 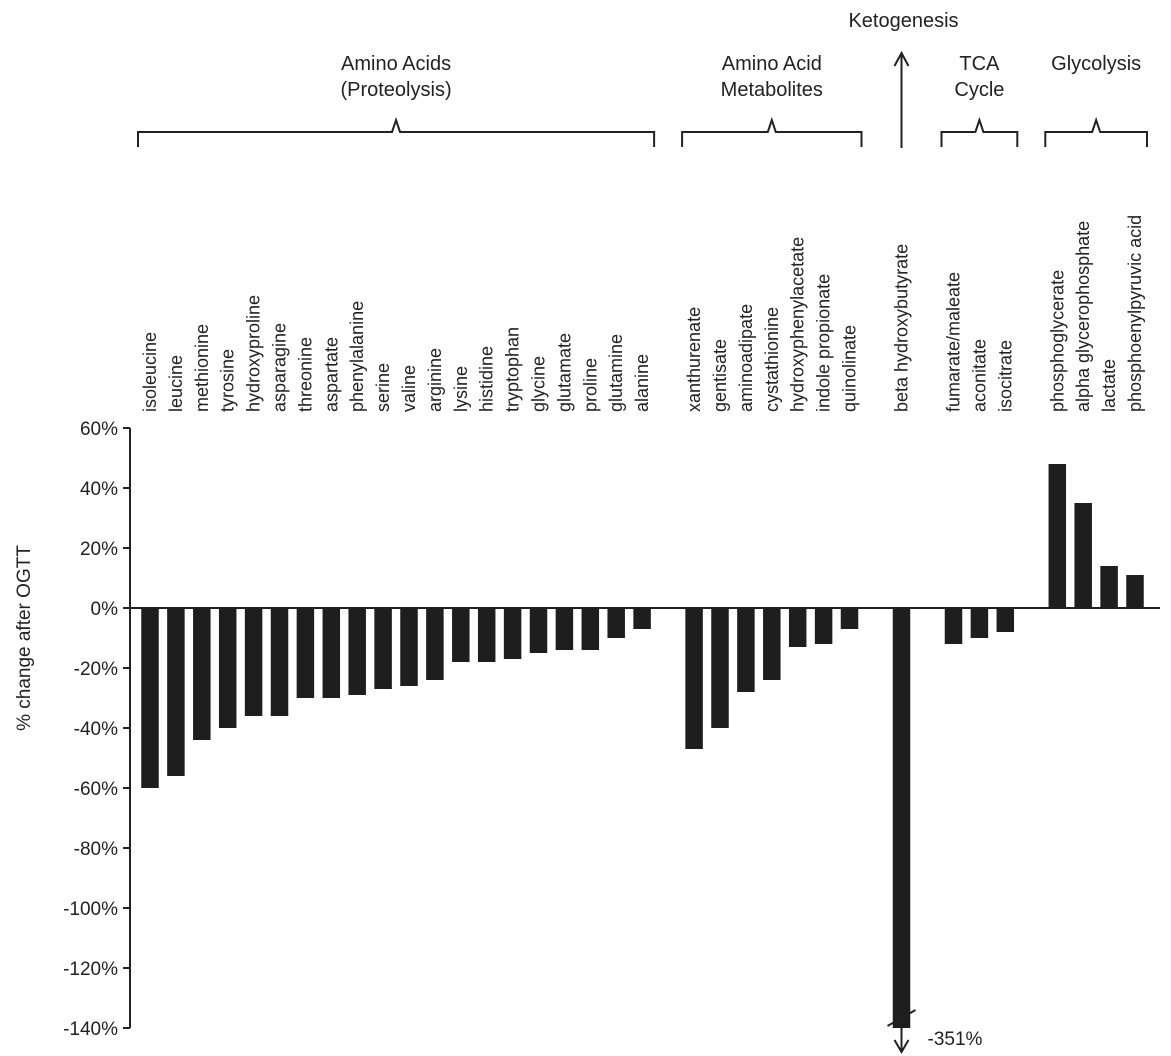 What do you see at coordinates (409, 388) in the screenshot?
I see `category-label-valine: valine` at bounding box center [409, 388].